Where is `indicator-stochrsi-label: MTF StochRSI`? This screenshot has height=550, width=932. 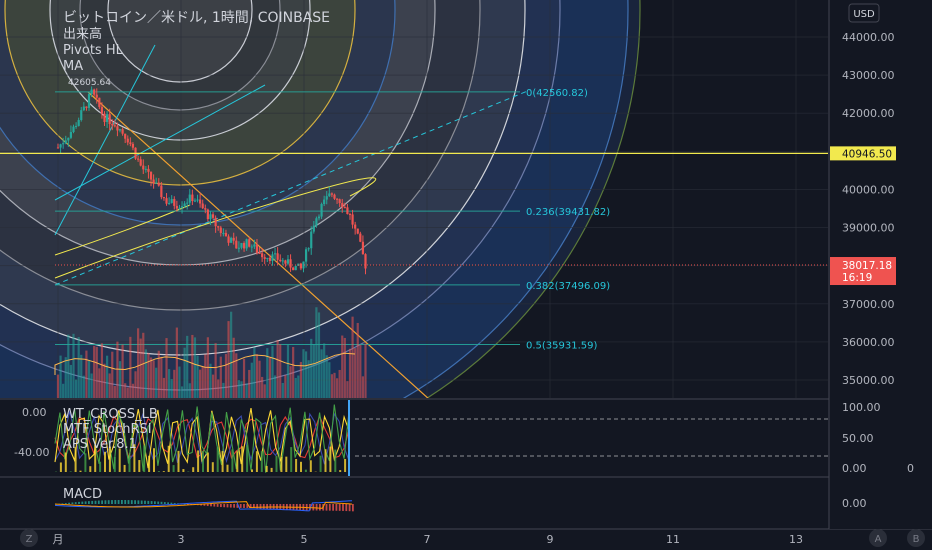
indicator-stochrsi-label: MTF StochRSI is located at coordinates (107, 429).